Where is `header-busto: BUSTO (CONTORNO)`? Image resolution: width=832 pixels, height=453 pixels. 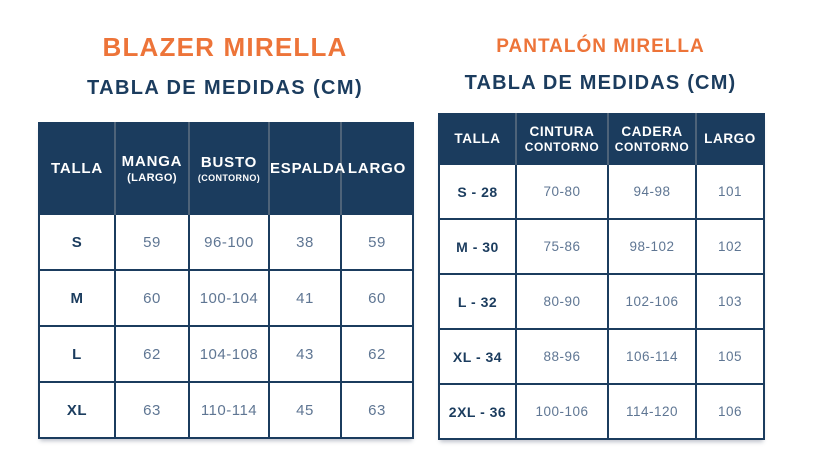 header-busto: BUSTO (CONTORNO) is located at coordinates (228, 168).